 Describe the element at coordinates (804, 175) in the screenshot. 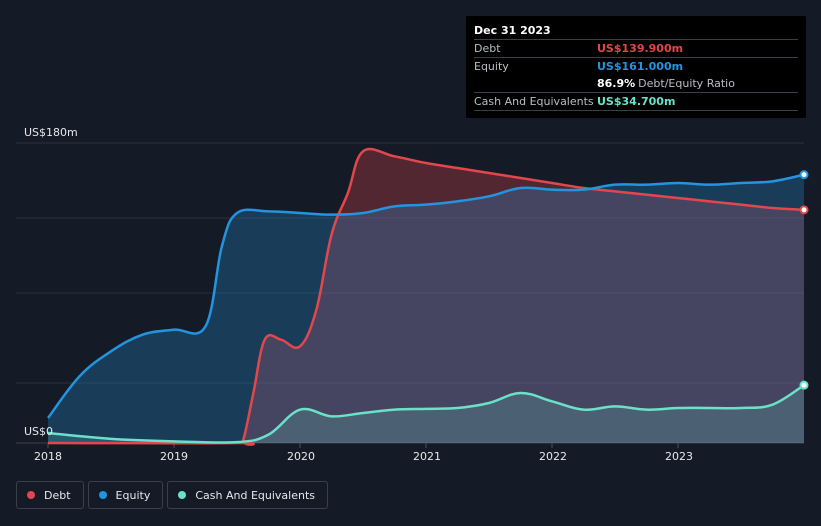

I see `equity-end-marker` at that location.